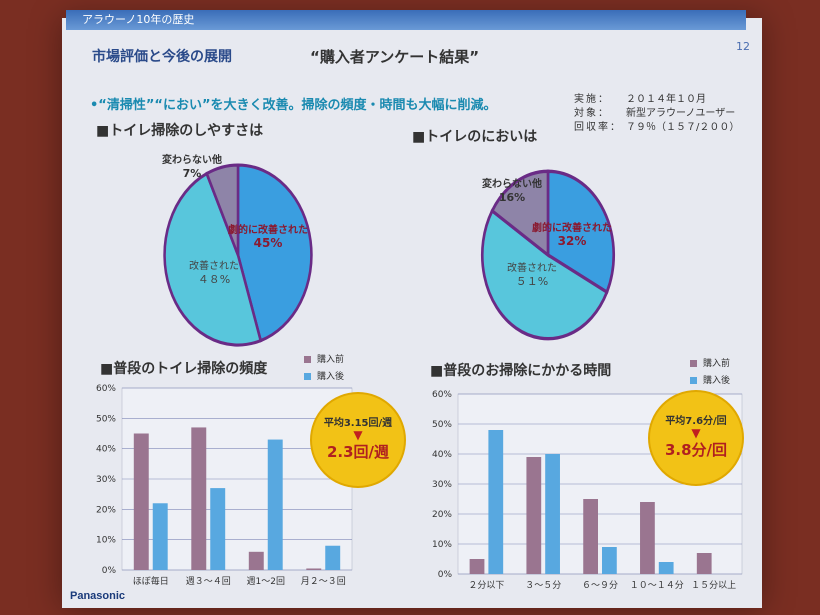 The height and width of the screenshot is (615, 820). I want to click on survey-info-row: 実施： ２０１４年１０月, so click(640, 99).